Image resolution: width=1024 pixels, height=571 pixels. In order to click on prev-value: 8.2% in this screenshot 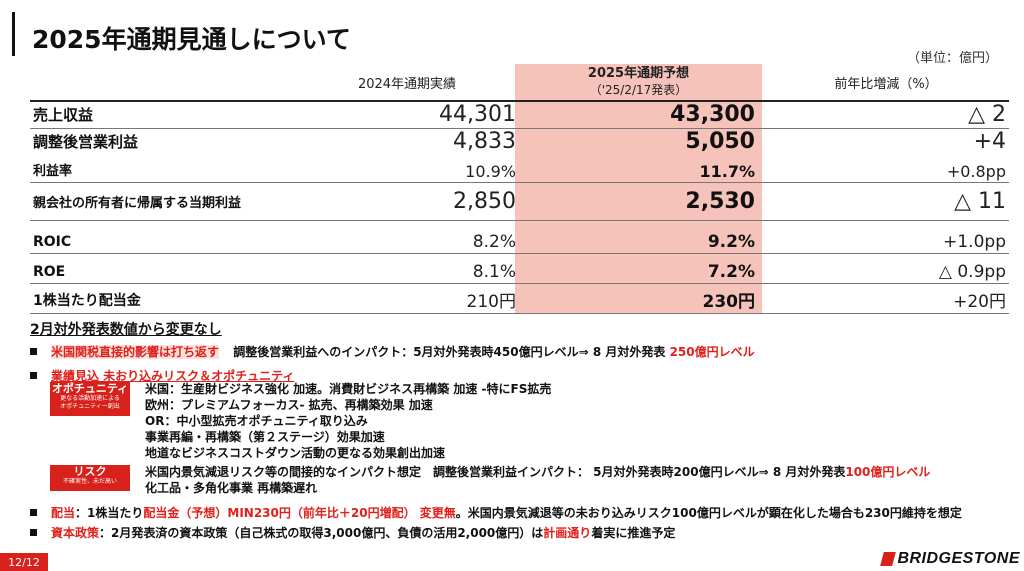, I will do `click(494, 242)`.